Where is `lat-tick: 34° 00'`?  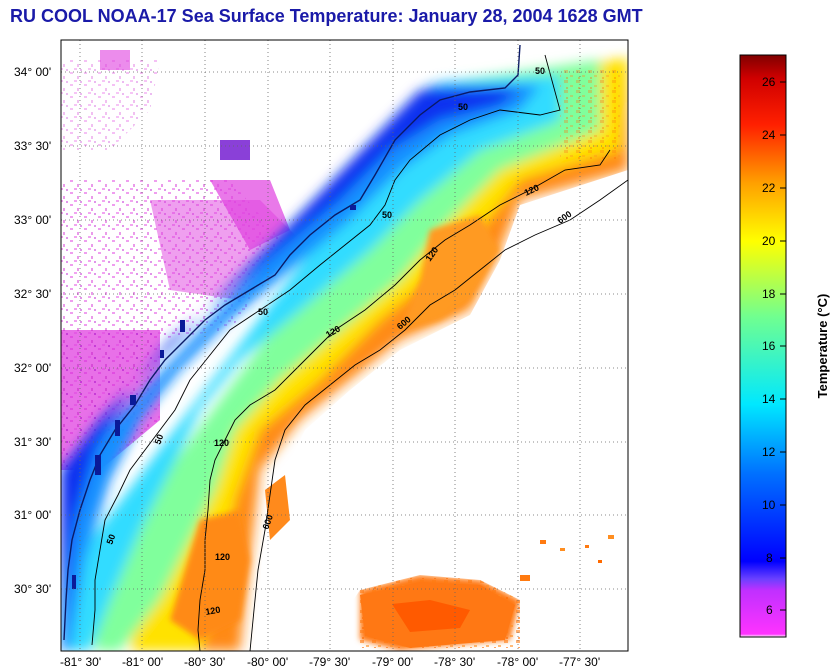 lat-tick: 34° 00' is located at coordinates (32, 72).